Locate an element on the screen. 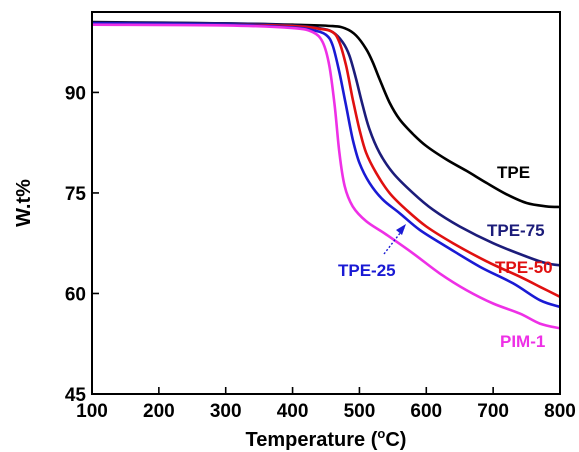 The width and height of the screenshot is (579, 452). x-tick-label: 500 is located at coordinates (360, 411).